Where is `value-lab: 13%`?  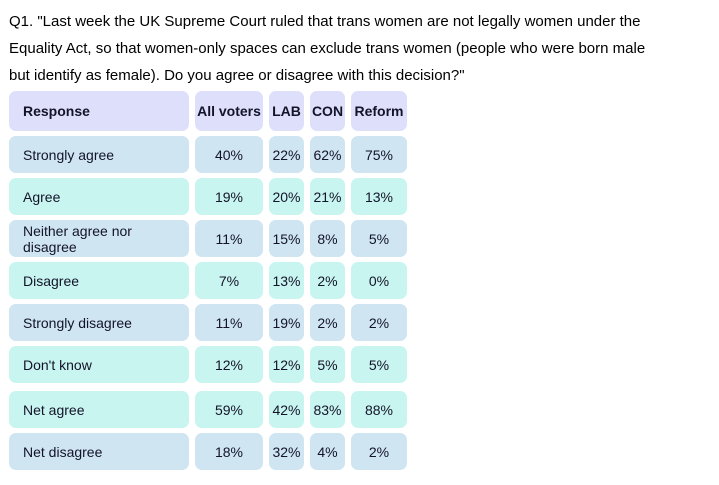 value-lab: 13% is located at coordinates (286, 280).